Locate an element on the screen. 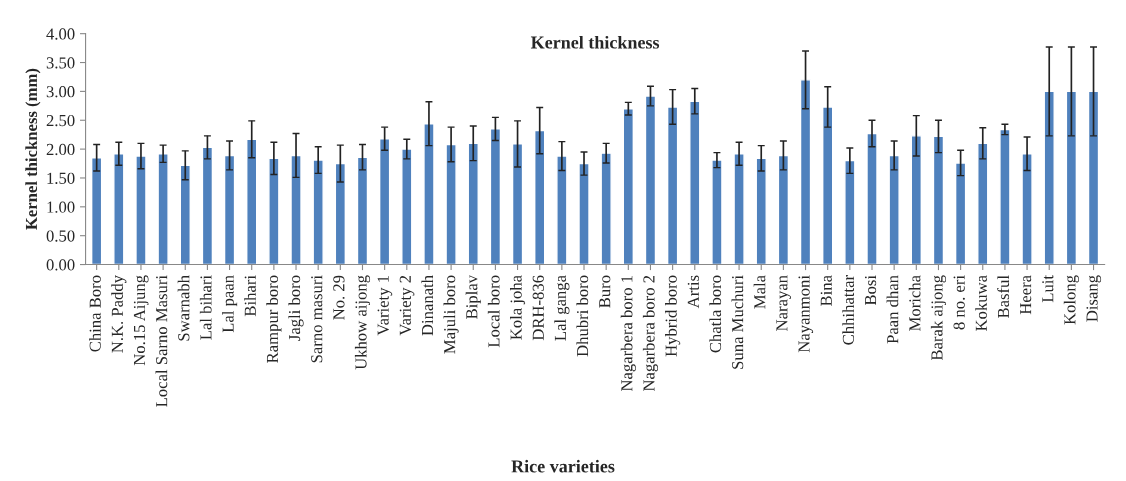 Image resolution: width=1126 pixels, height=481 pixels. y-tick-label: 1.00 is located at coordinates (61, 207).